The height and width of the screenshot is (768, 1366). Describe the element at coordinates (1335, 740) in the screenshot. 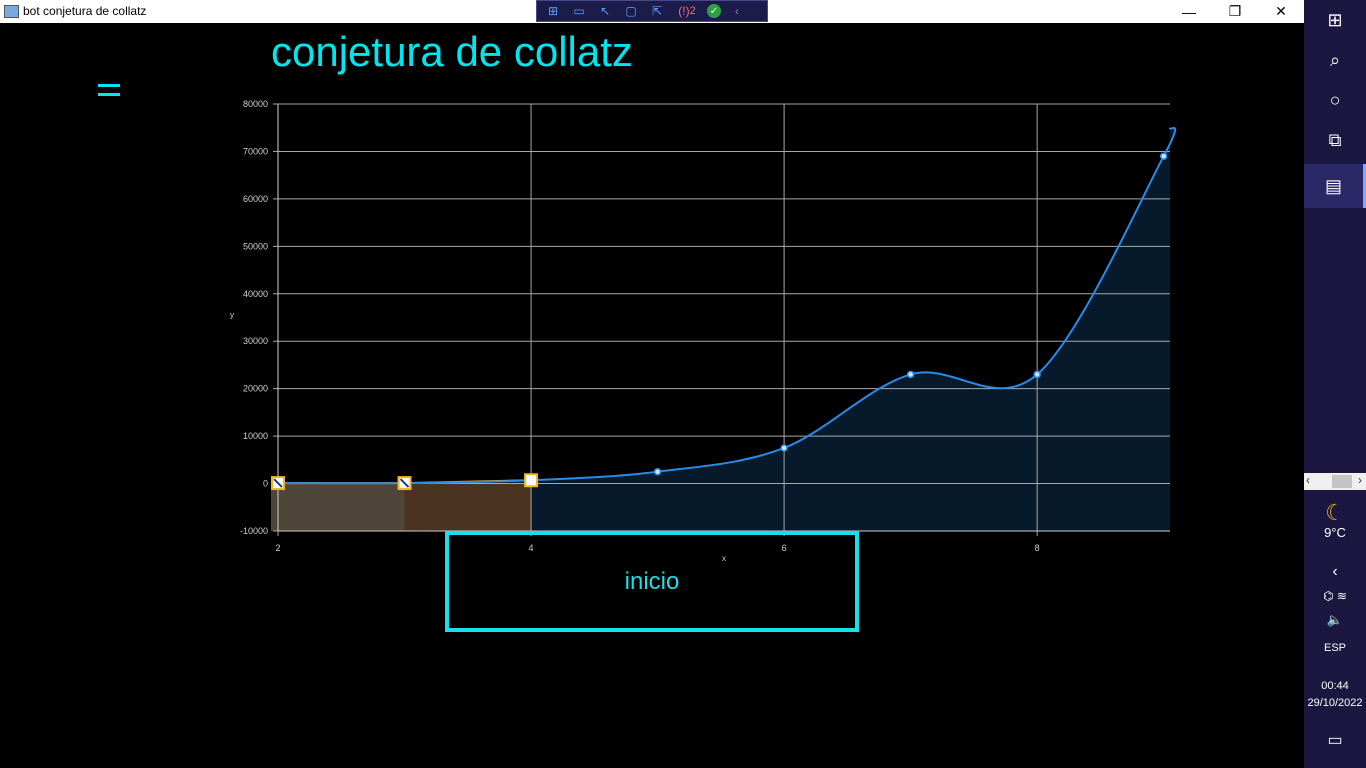

I see `notification-icon: ▭` at that location.